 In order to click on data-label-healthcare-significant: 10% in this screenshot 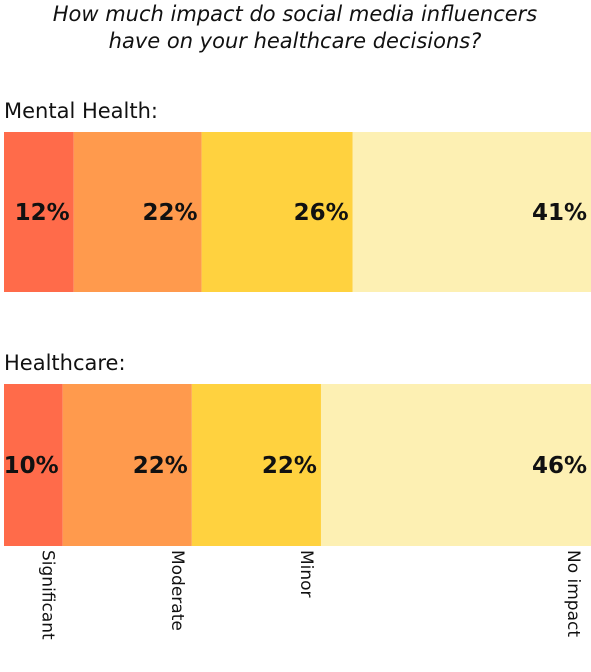, I will do `click(31, 466)`.